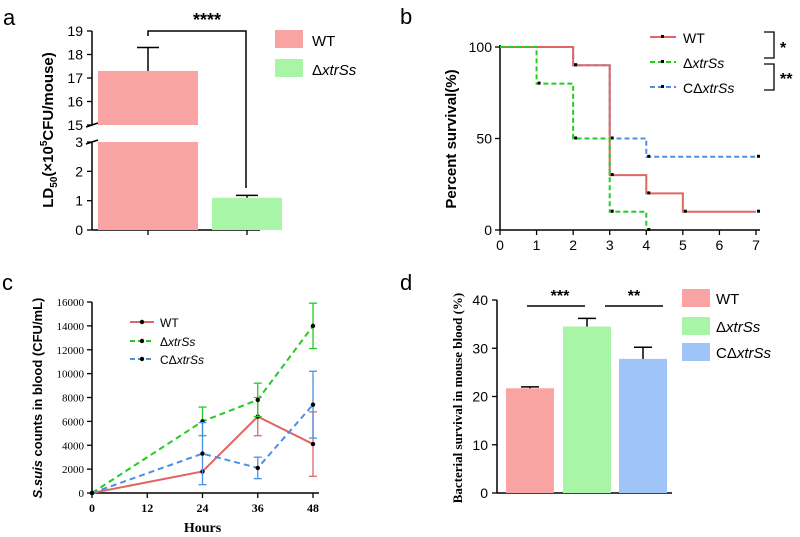  Describe the element at coordinates (537, 245) in the screenshot. I see `x-tick-label: 1` at that location.